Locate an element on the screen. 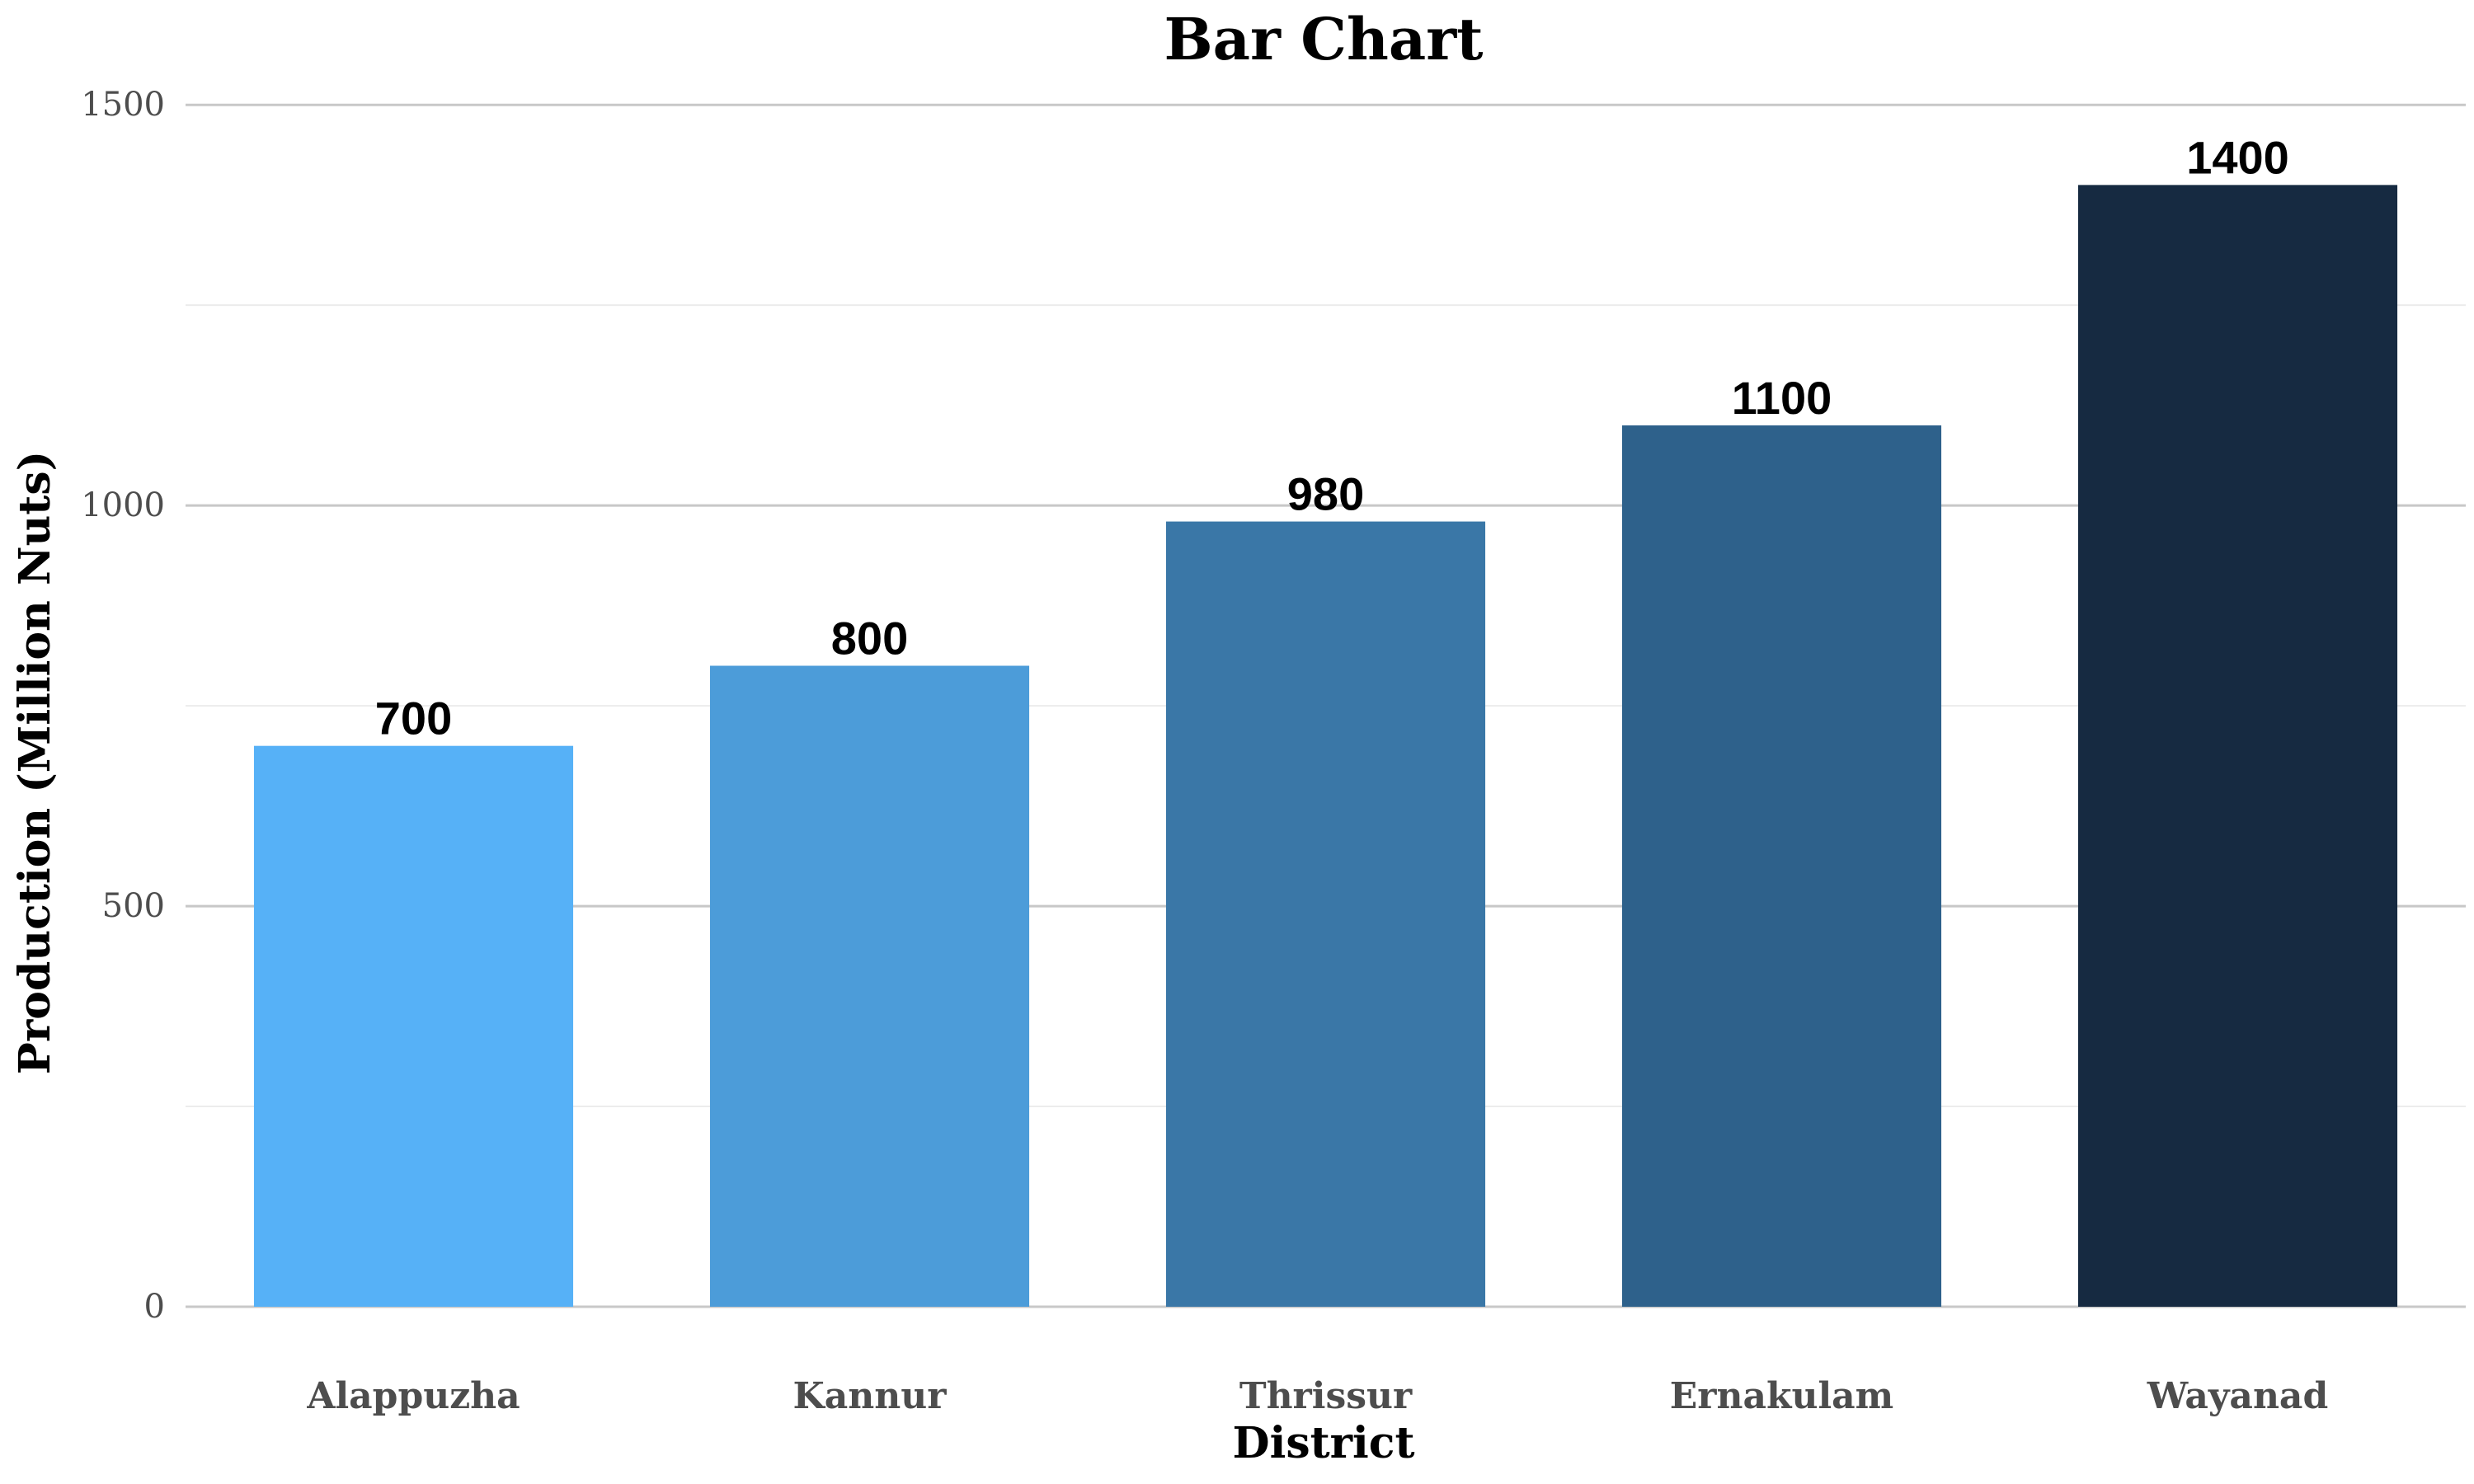 The height and width of the screenshot is (1484, 2474). bar-thrissur is located at coordinates (1325, 914).